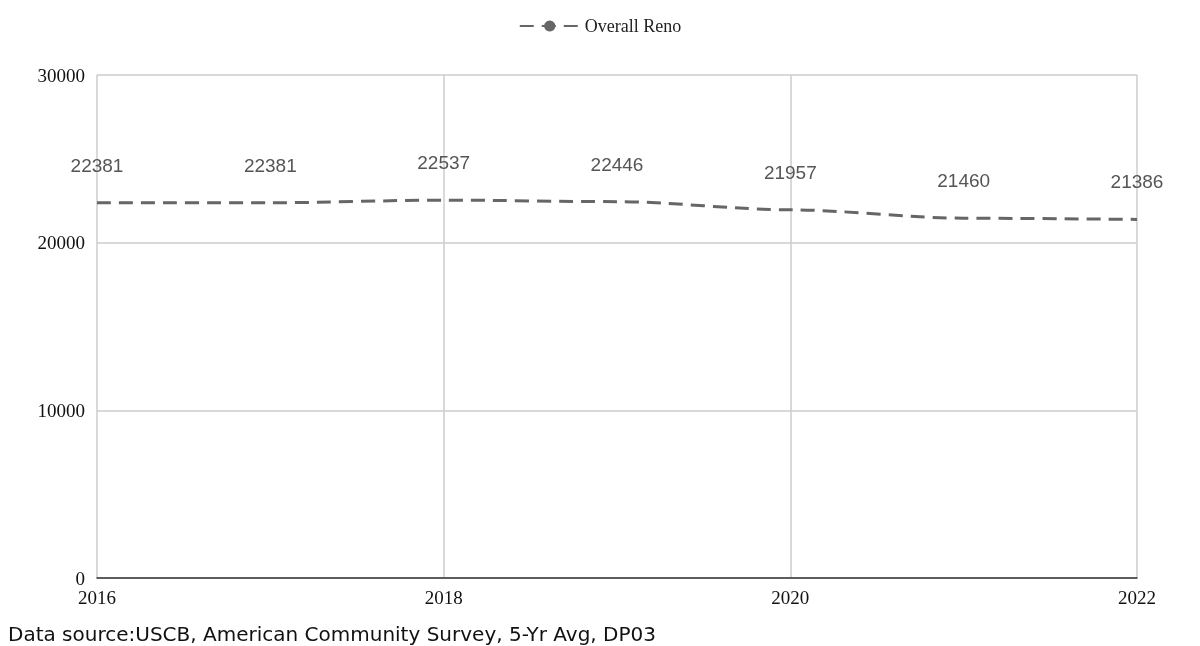 The image size is (1200, 646). Describe the element at coordinates (61, 243) in the screenshot. I see `y-tick-label: 20000` at that location.